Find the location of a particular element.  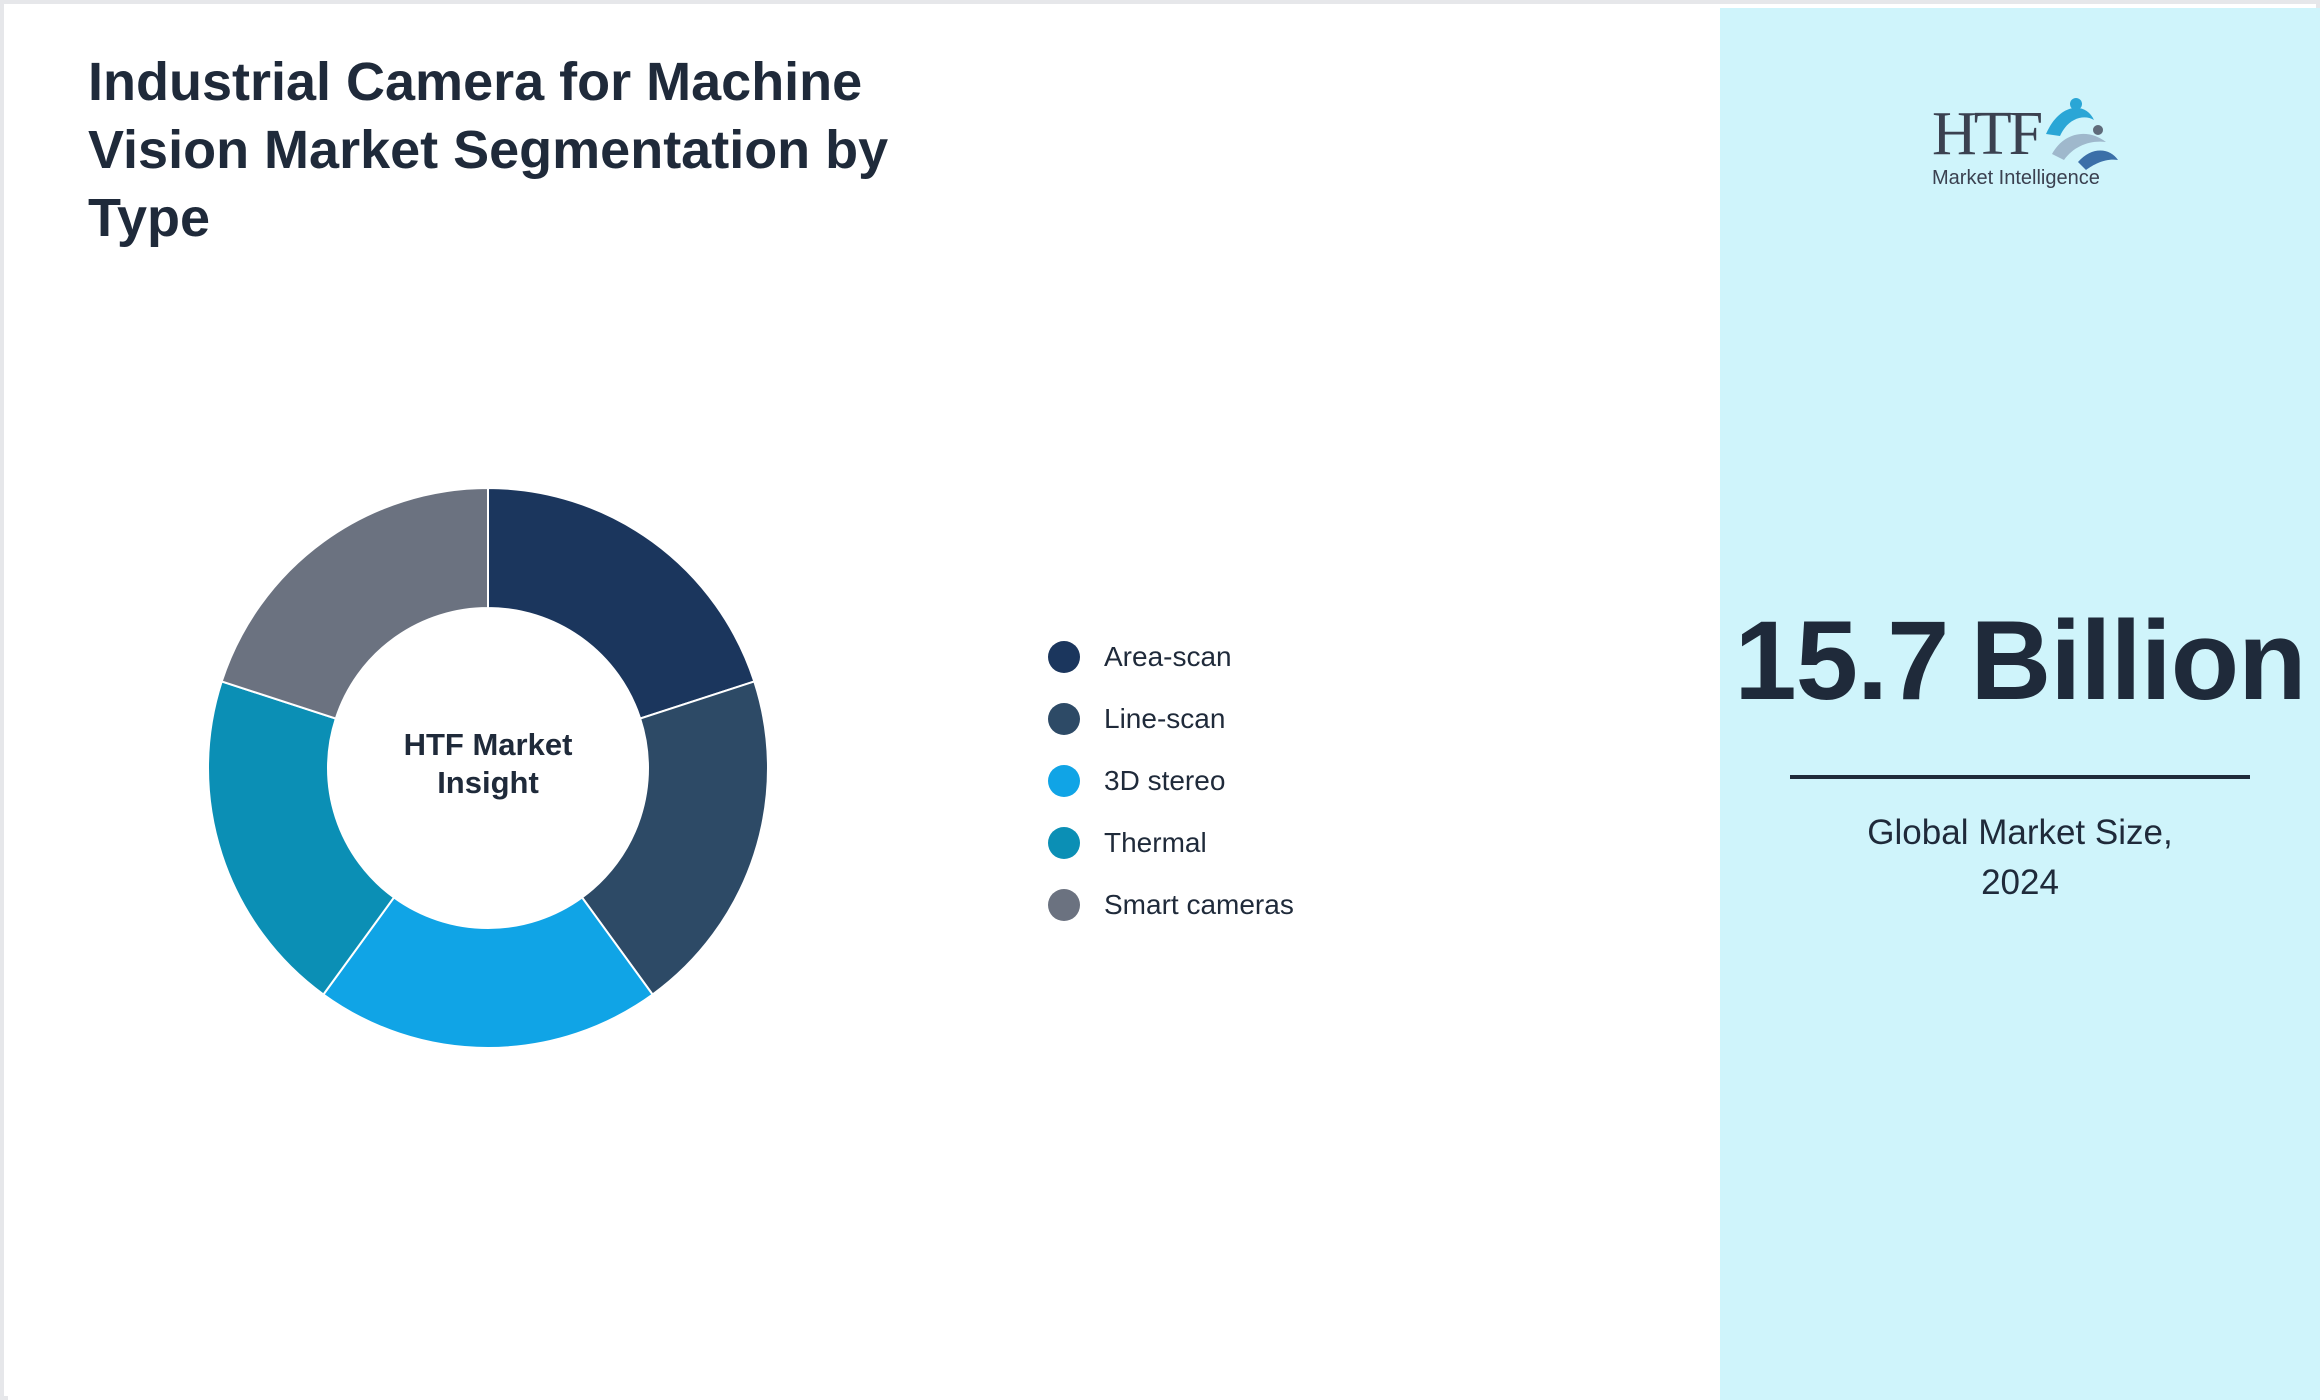

donut-chart is located at coordinates (488, 768).